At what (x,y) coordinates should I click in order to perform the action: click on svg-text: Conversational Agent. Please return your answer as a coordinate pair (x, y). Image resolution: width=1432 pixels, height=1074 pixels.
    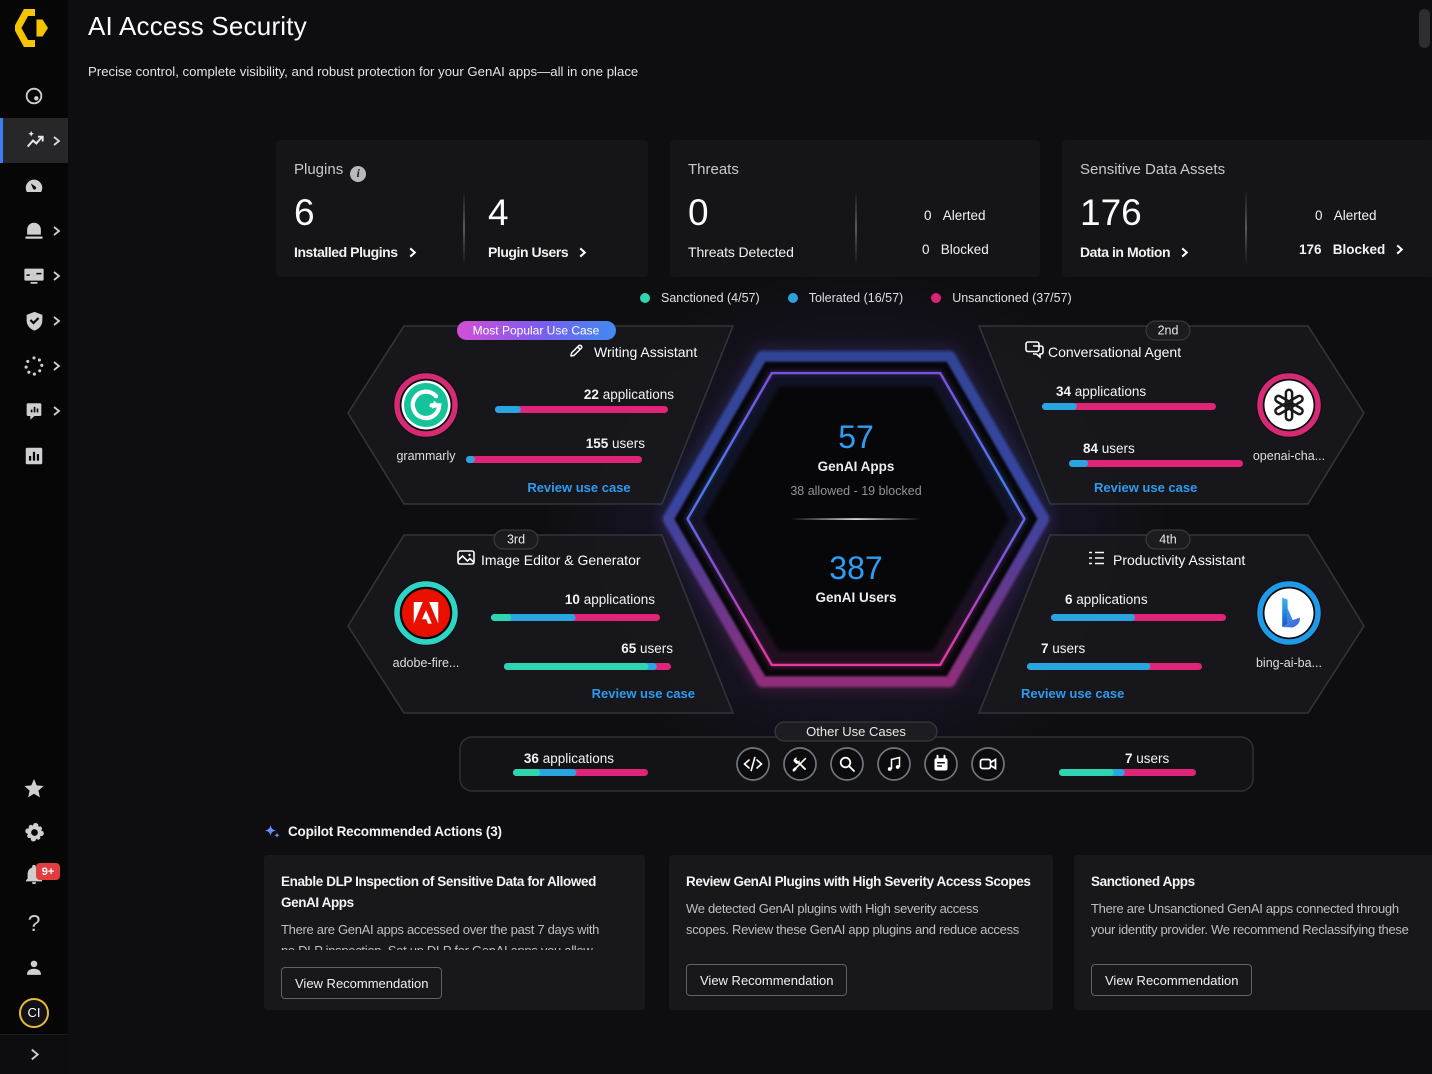
    Looking at the image, I should click on (1114, 352).